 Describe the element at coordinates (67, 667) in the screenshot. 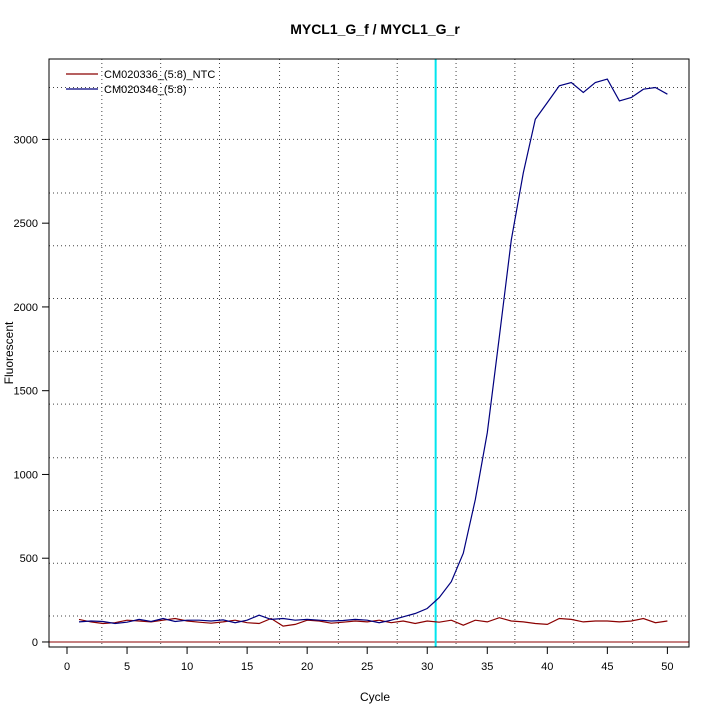

I see `x-tick-label: 0` at that location.